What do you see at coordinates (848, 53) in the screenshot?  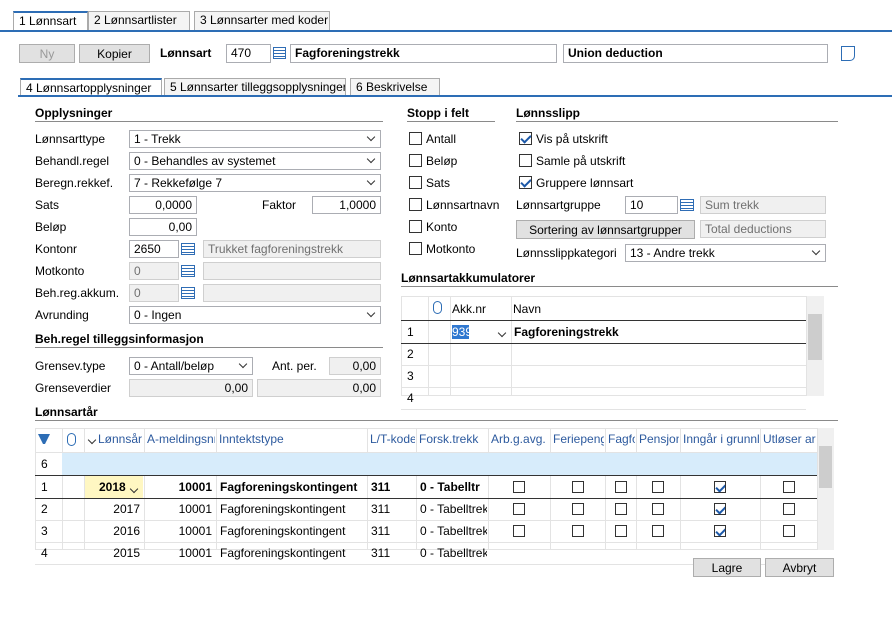 I see `note-icon` at bounding box center [848, 53].